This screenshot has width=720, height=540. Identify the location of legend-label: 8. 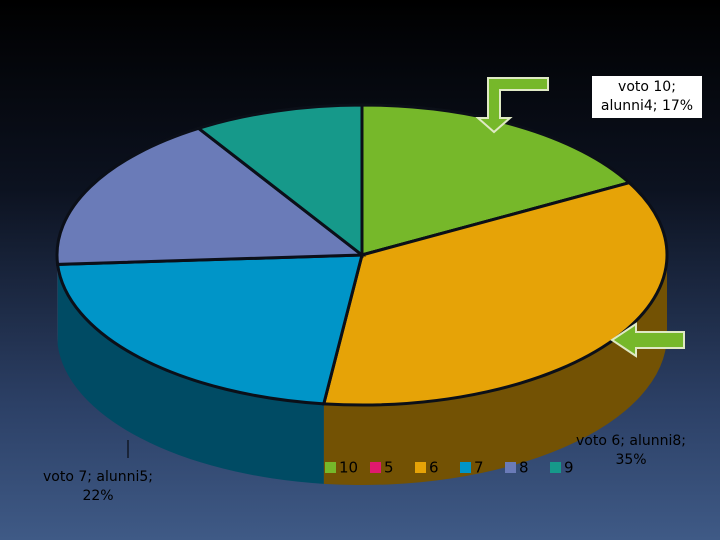
(524, 468).